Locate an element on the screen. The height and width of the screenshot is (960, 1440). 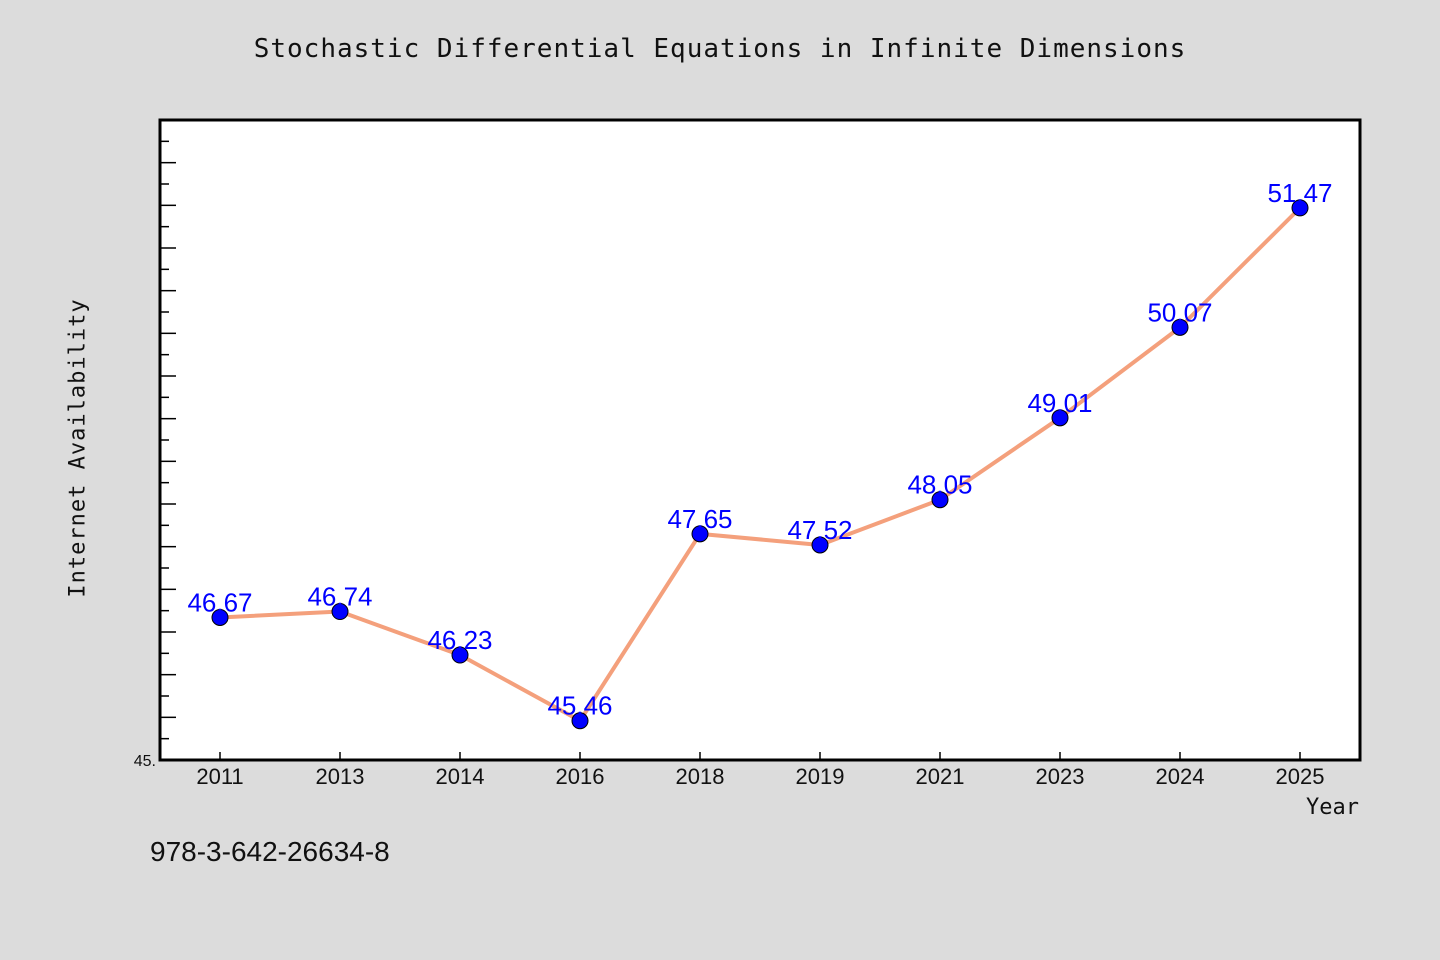
data-label: 46.23 is located at coordinates (459, 640).